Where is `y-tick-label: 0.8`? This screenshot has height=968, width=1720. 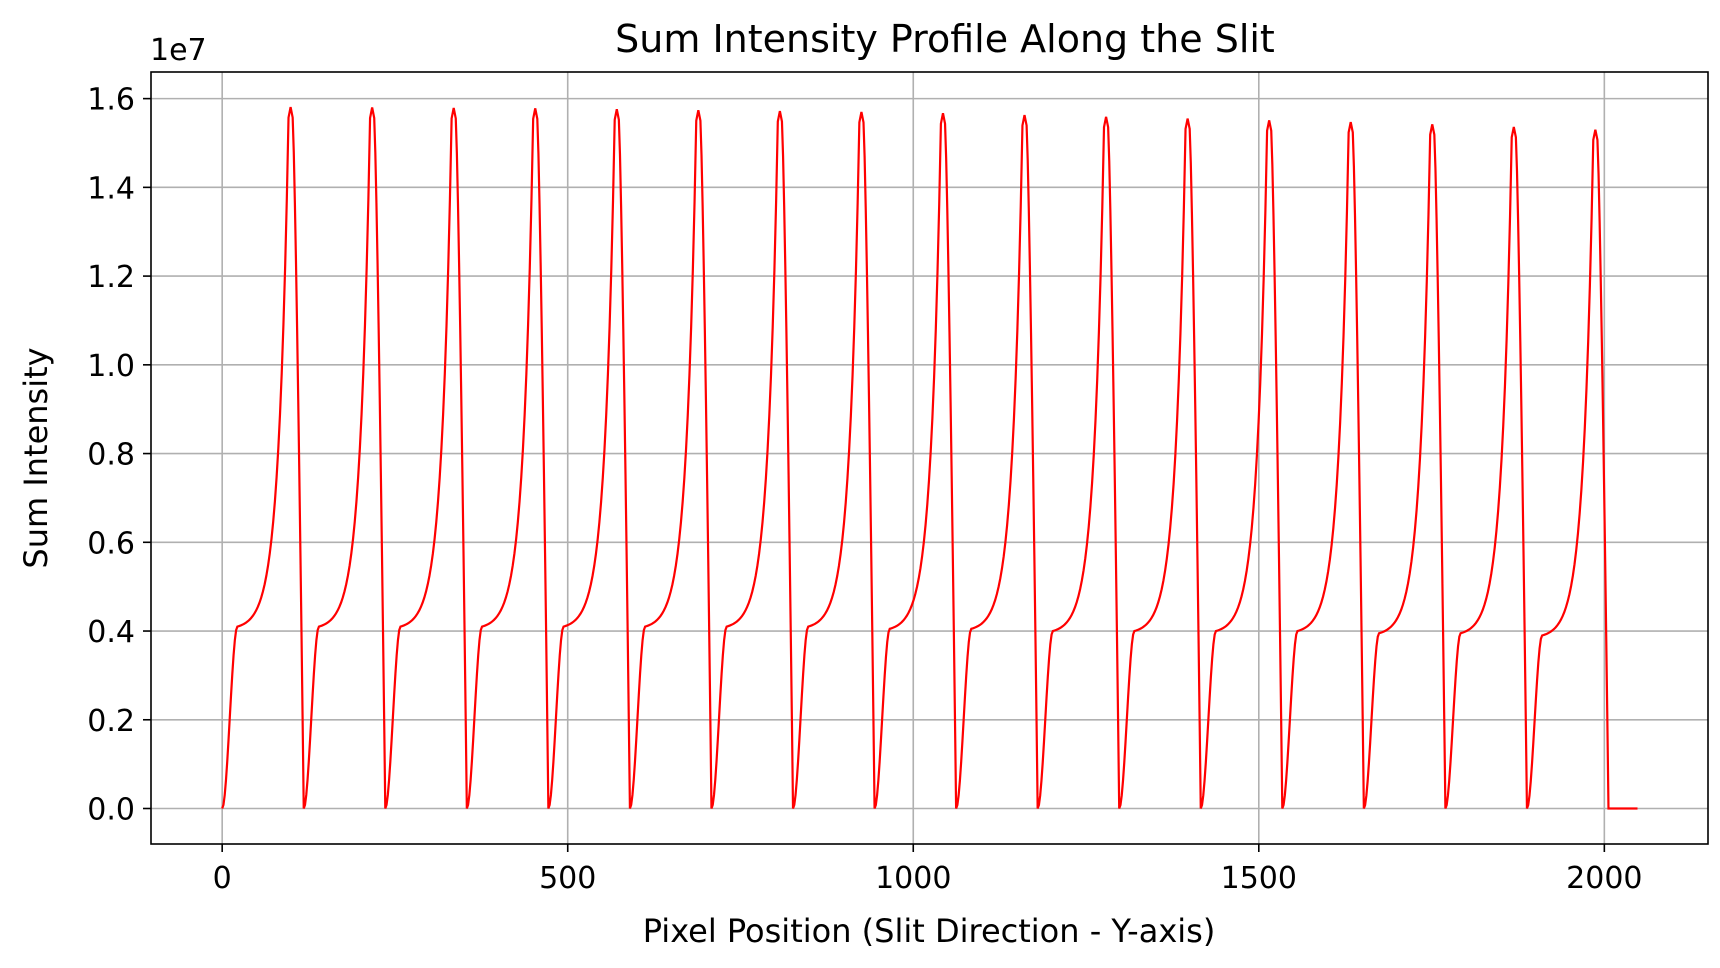 y-tick-label: 0.8 is located at coordinates (111, 455).